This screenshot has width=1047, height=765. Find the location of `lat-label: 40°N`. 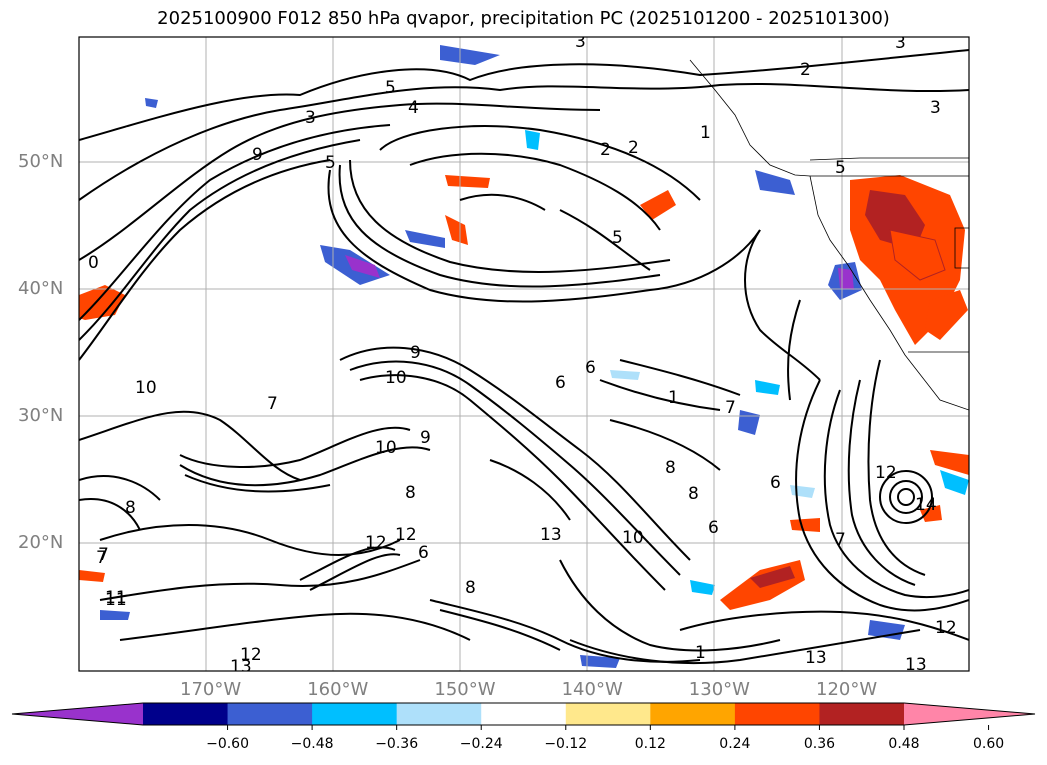

lat-label: 40°N is located at coordinates (41, 288).